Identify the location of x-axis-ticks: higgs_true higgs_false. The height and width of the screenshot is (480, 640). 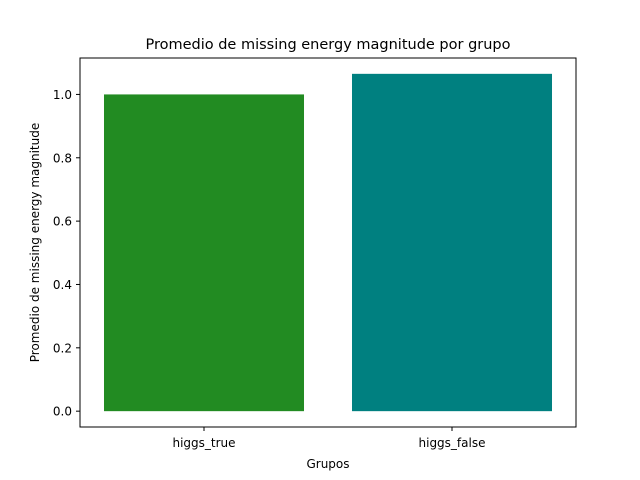
(328, 438).